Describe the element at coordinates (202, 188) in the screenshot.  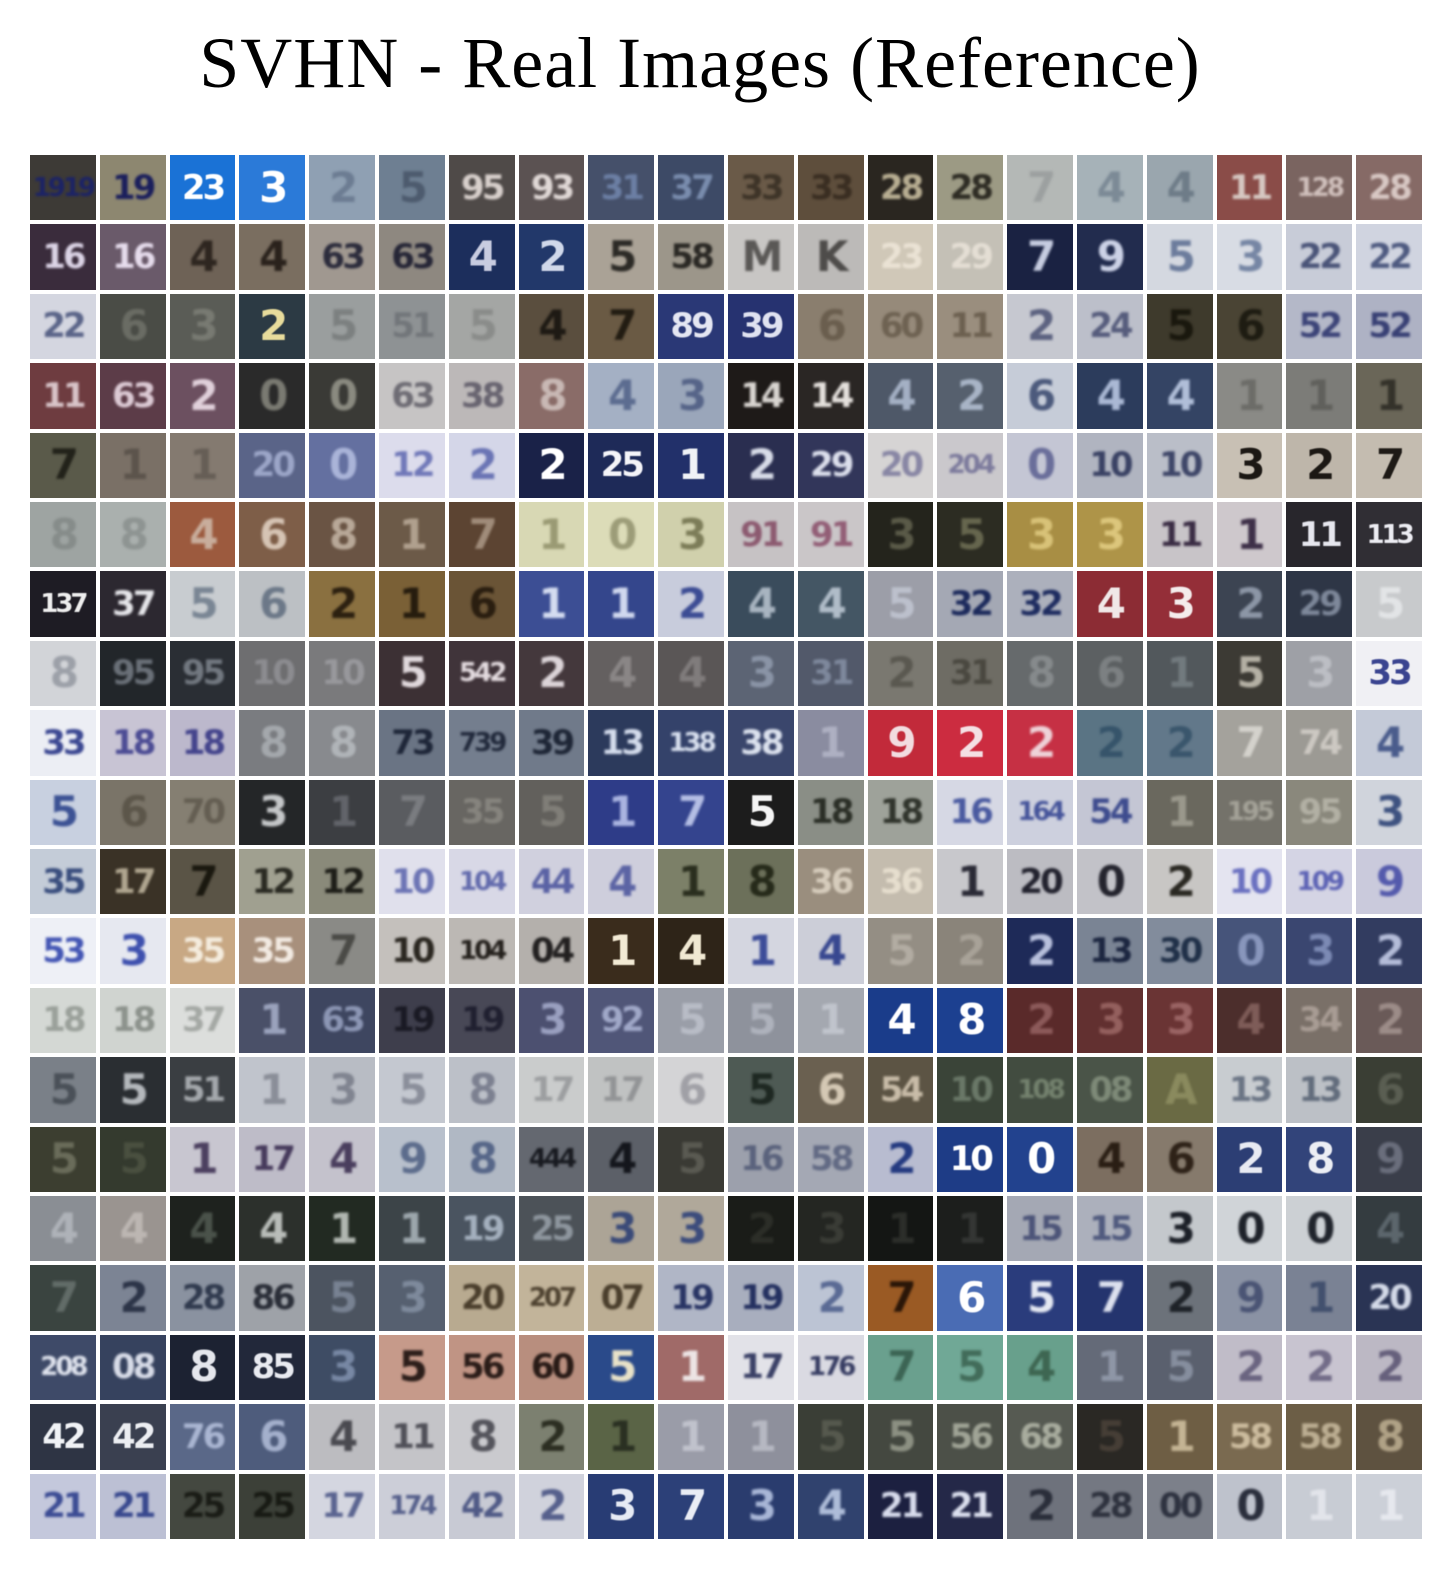
I see `sample-image-tile: 23` at that location.